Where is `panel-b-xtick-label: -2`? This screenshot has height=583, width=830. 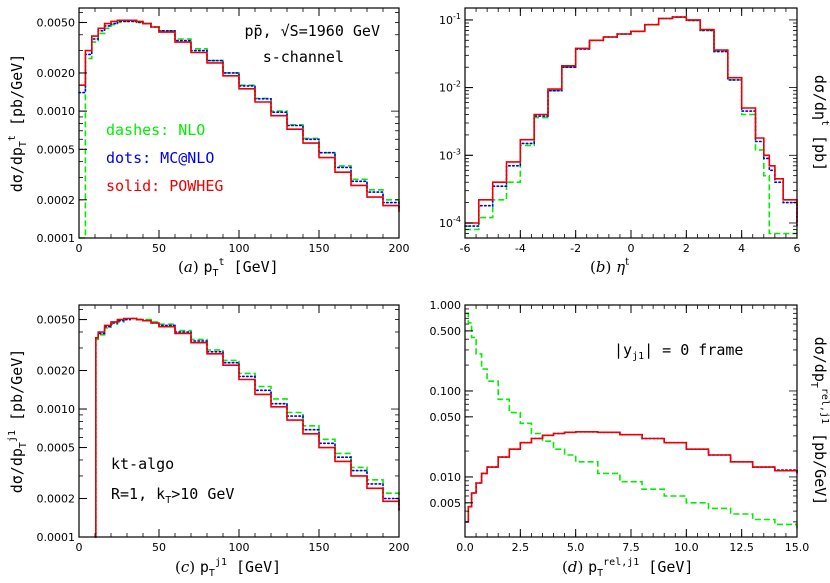 panel-b-xtick-label: -2 is located at coordinates (575, 248).